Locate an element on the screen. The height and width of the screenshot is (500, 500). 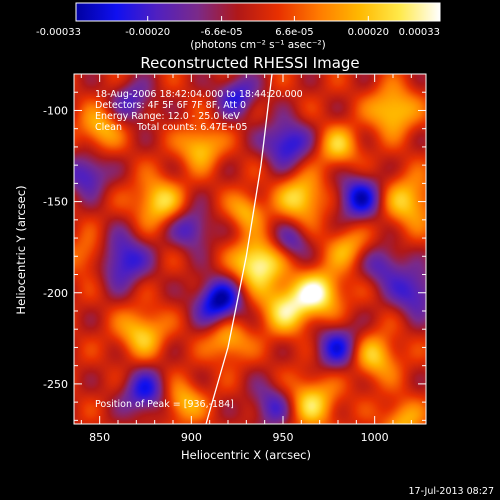
colorbar-tick-label: 0.00020 is located at coordinates (368, 32).